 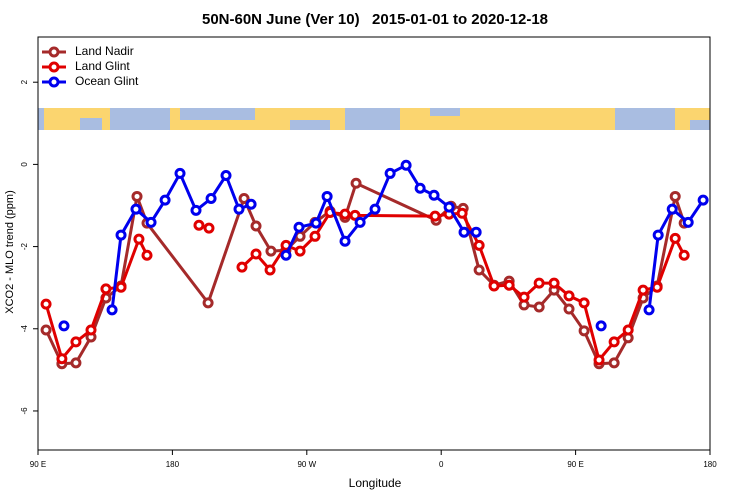 I want to click on x-axis-label: Longitude, so click(x=375, y=483).